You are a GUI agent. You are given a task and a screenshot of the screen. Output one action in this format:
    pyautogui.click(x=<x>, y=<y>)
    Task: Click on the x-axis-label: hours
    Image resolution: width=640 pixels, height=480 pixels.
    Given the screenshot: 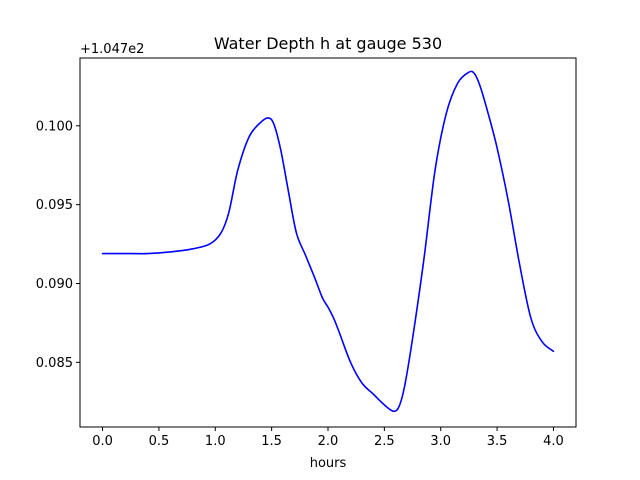 What is the action you would take?
    pyautogui.click(x=328, y=463)
    